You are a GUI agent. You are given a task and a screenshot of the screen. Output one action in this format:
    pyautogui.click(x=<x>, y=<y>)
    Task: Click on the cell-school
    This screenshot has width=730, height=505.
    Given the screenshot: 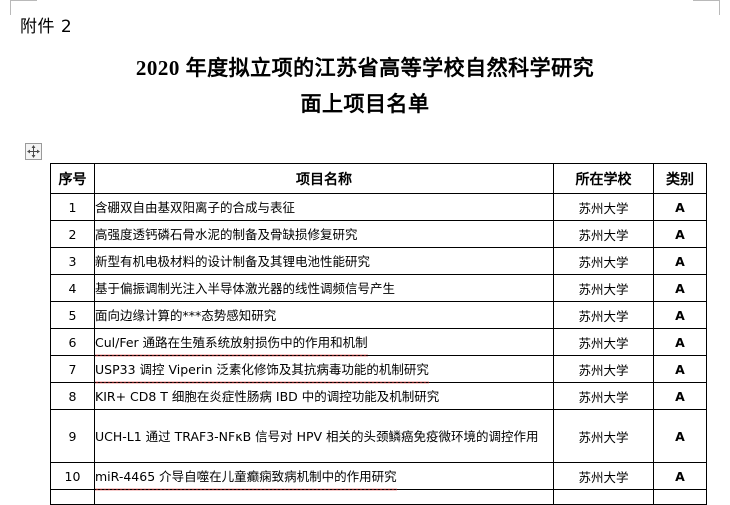 What is the action you would take?
    pyautogui.click(x=603, y=497)
    